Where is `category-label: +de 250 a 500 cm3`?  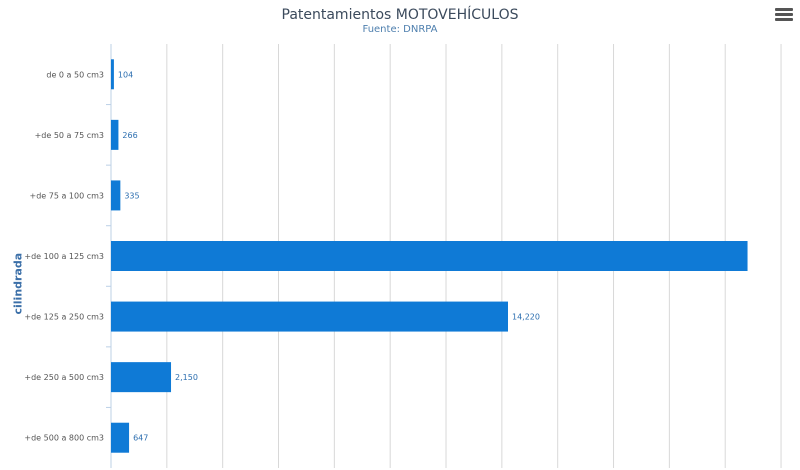
category-label: +de 250 a 500 cm3 is located at coordinates (64, 377).